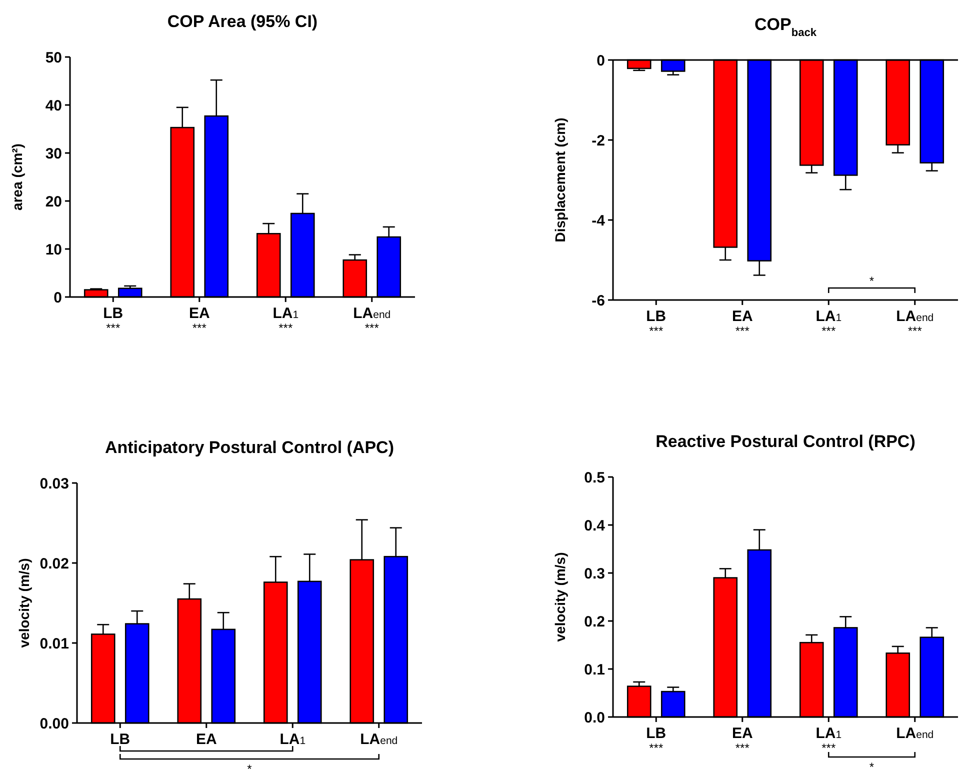 The image size is (964, 778). Describe the element at coordinates (594, 669) in the screenshot. I see `y-tick-label: 0.1` at that location.